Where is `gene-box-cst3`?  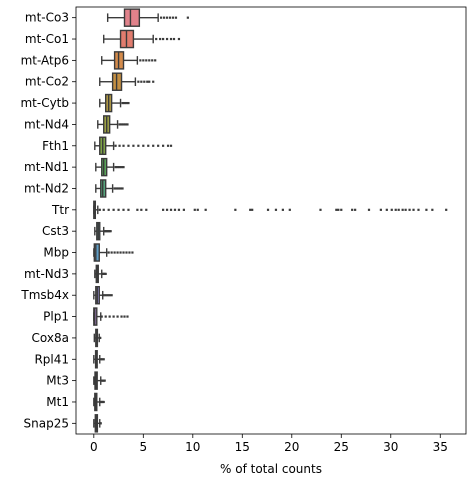 gene-box-cst3 is located at coordinates (103, 231).